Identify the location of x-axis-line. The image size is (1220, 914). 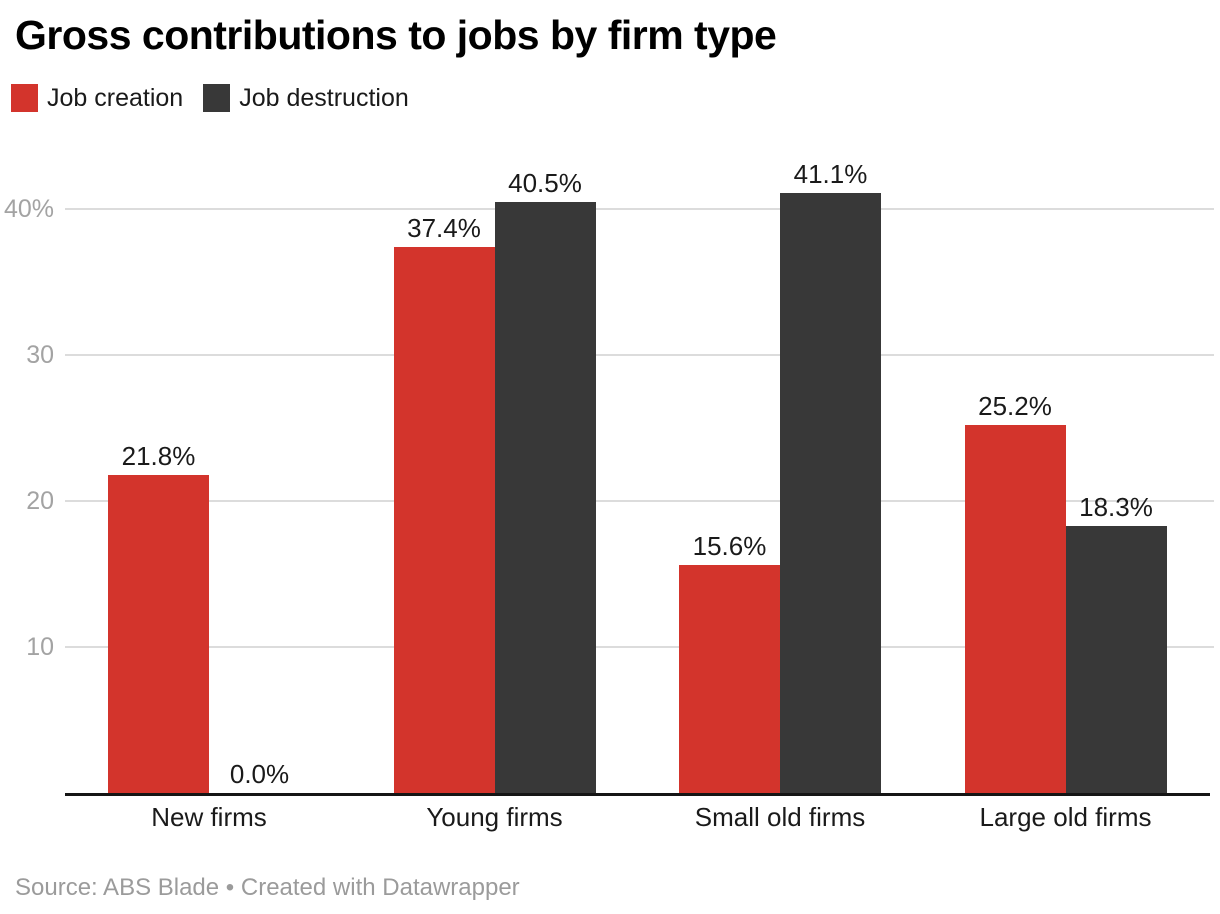
(637, 794).